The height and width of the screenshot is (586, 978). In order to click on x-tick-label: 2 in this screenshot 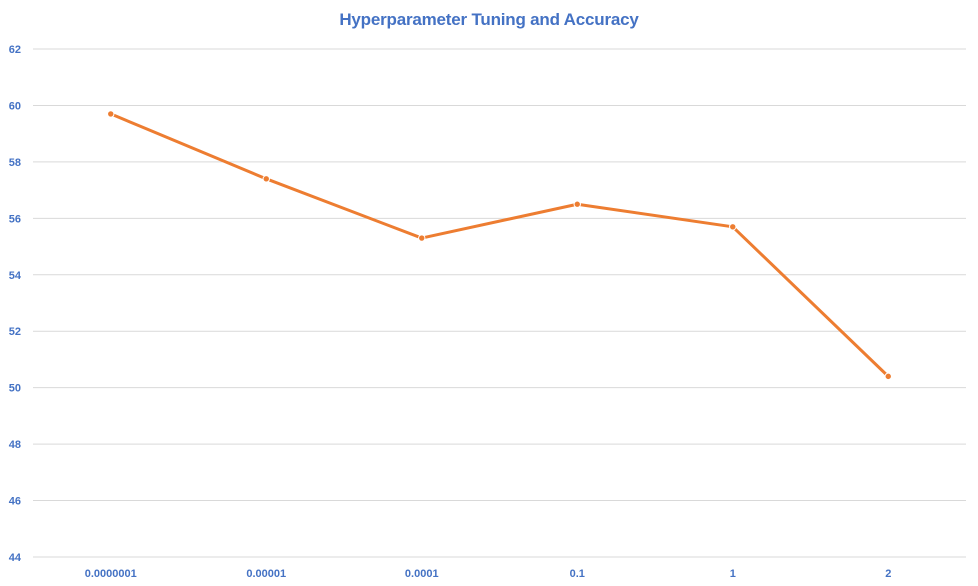, I will do `click(888, 574)`.